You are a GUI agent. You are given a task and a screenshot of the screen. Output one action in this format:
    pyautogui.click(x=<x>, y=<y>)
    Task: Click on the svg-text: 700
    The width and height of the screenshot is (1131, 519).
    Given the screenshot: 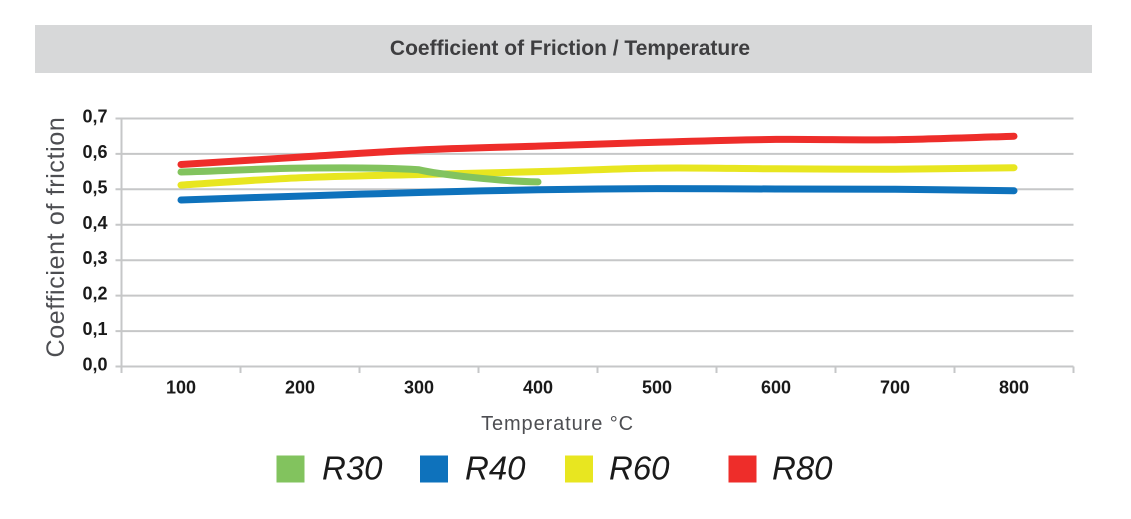 What is the action you would take?
    pyautogui.click(x=895, y=388)
    